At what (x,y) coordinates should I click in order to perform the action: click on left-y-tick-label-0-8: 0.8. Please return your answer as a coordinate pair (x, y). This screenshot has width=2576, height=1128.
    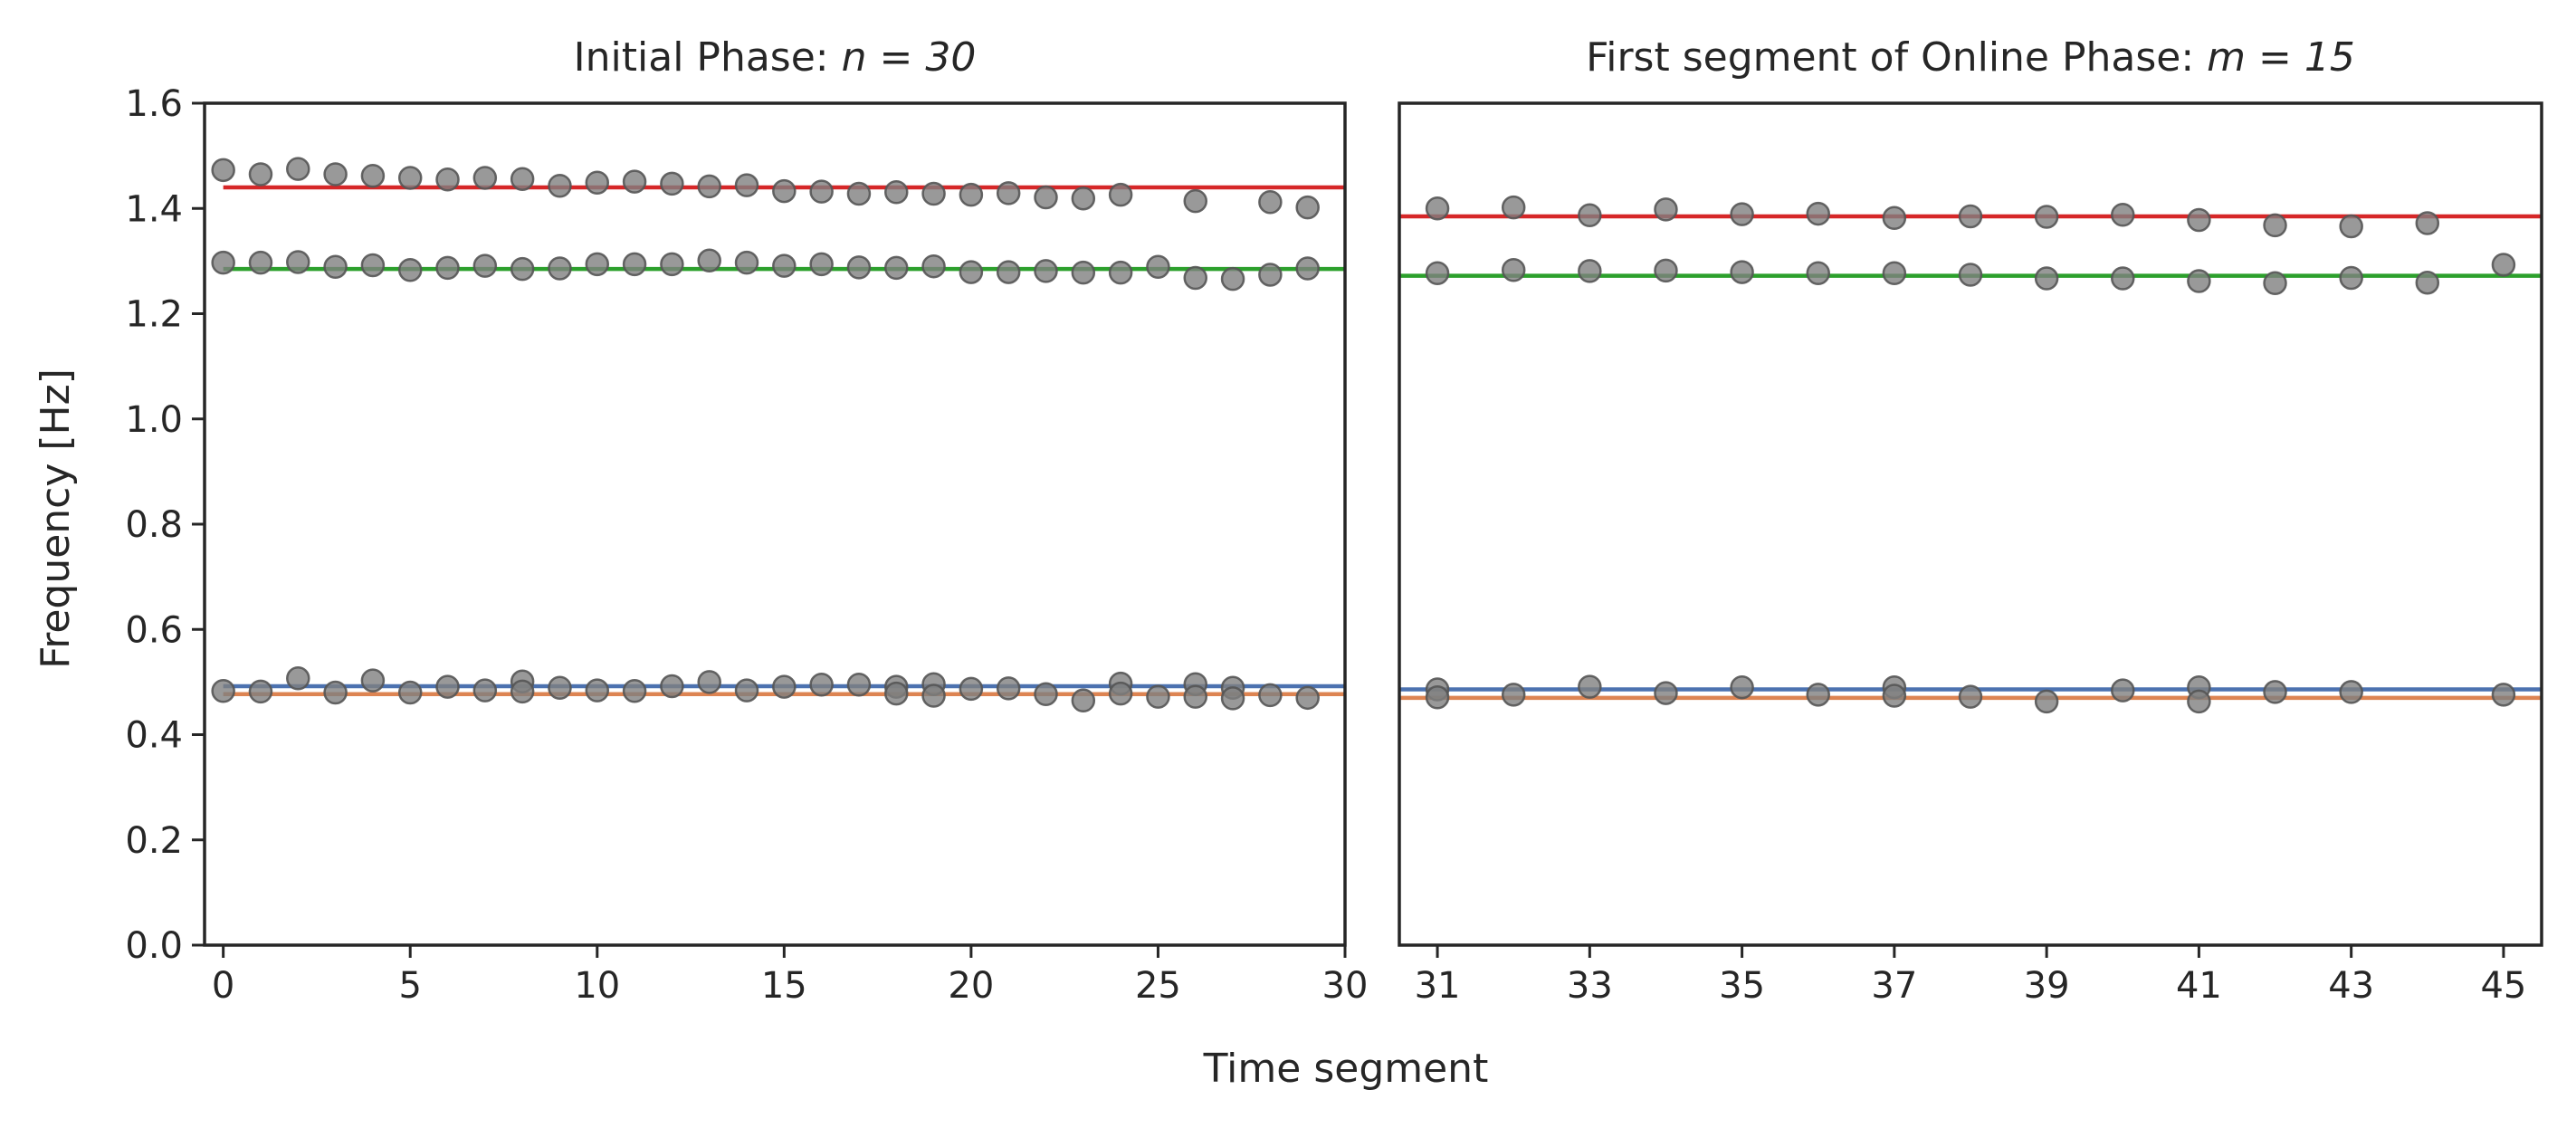
    Looking at the image, I should click on (154, 525).